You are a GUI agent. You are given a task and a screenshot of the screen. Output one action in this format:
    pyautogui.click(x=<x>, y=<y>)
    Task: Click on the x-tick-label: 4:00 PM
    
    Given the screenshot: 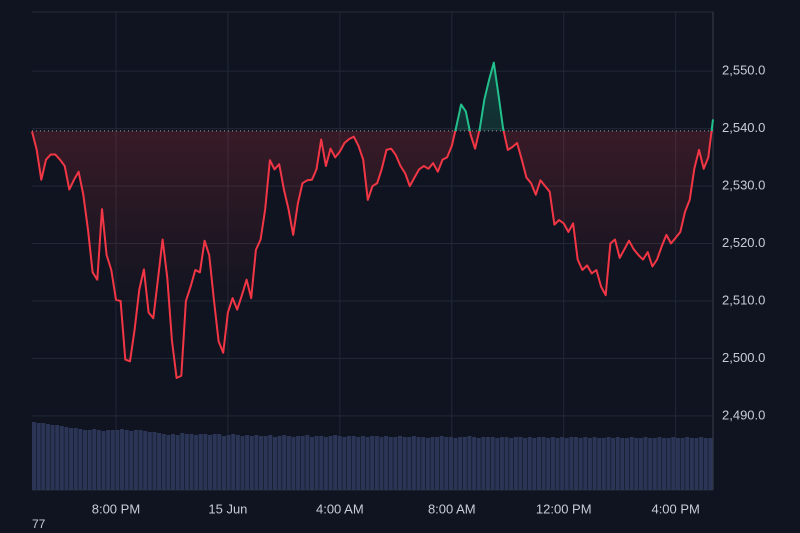 What is the action you would take?
    pyautogui.click(x=675, y=508)
    